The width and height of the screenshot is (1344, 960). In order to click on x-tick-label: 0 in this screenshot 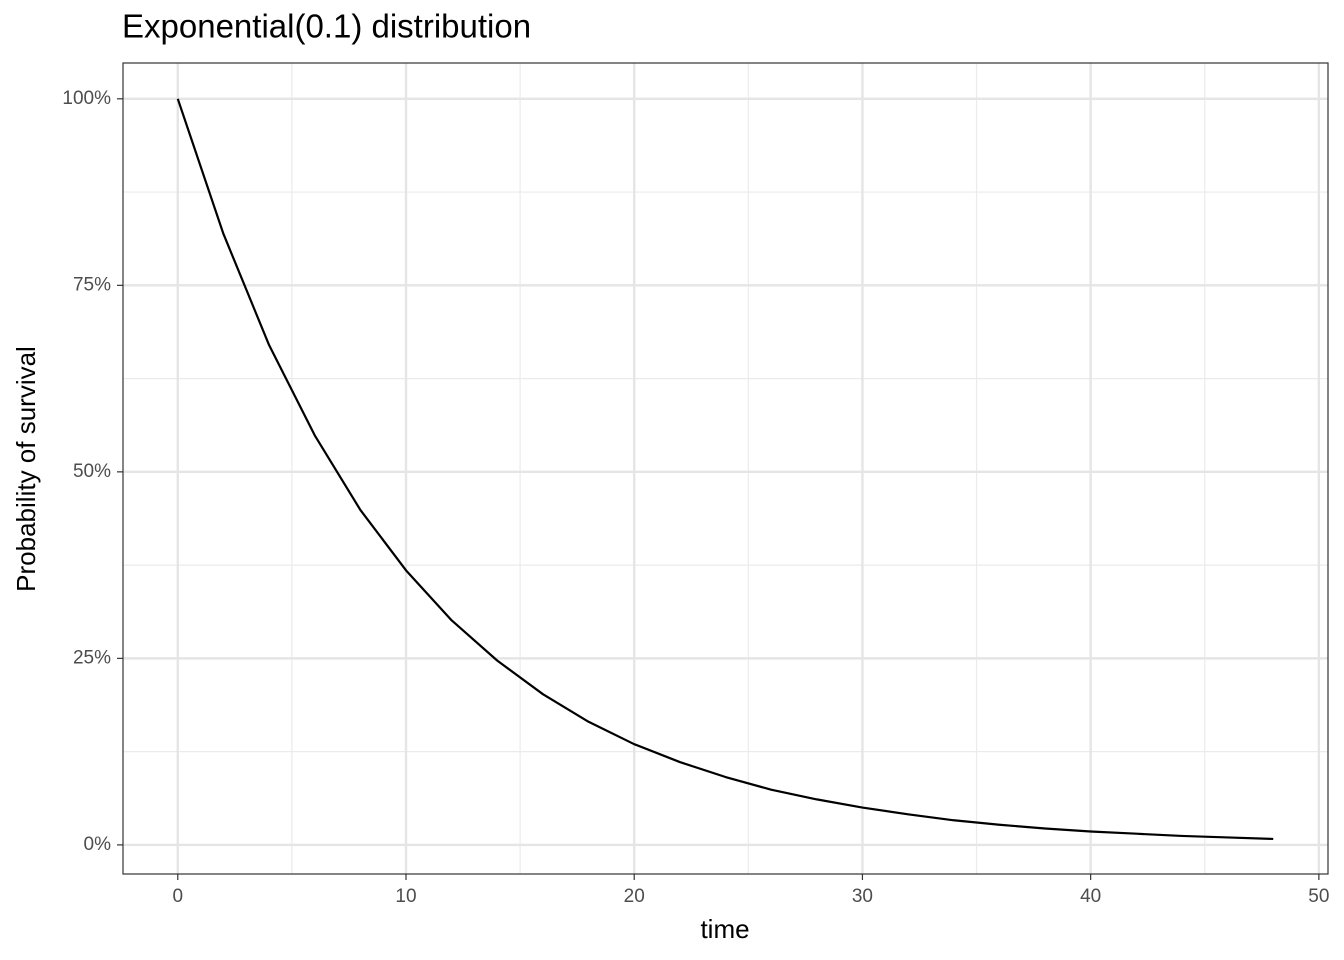, I will do `click(177, 896)`.